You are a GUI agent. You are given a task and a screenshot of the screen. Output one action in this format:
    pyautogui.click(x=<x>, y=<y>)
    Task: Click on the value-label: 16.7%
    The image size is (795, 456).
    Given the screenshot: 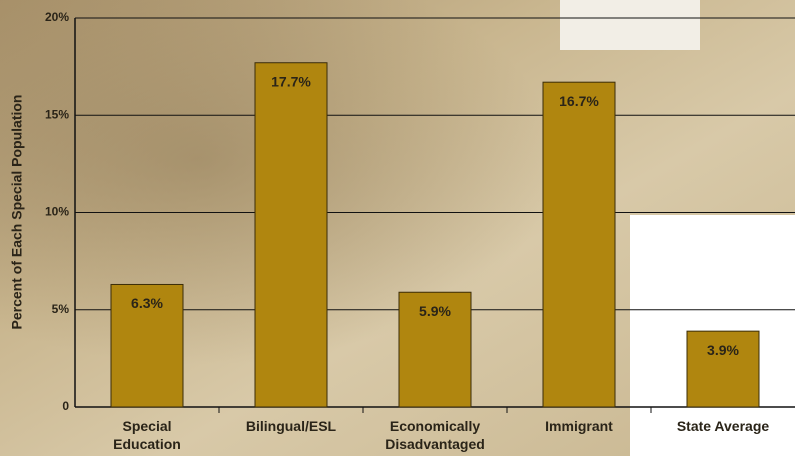 What is the action you would take?
    pyautogui.click(x=579, y=101)
    